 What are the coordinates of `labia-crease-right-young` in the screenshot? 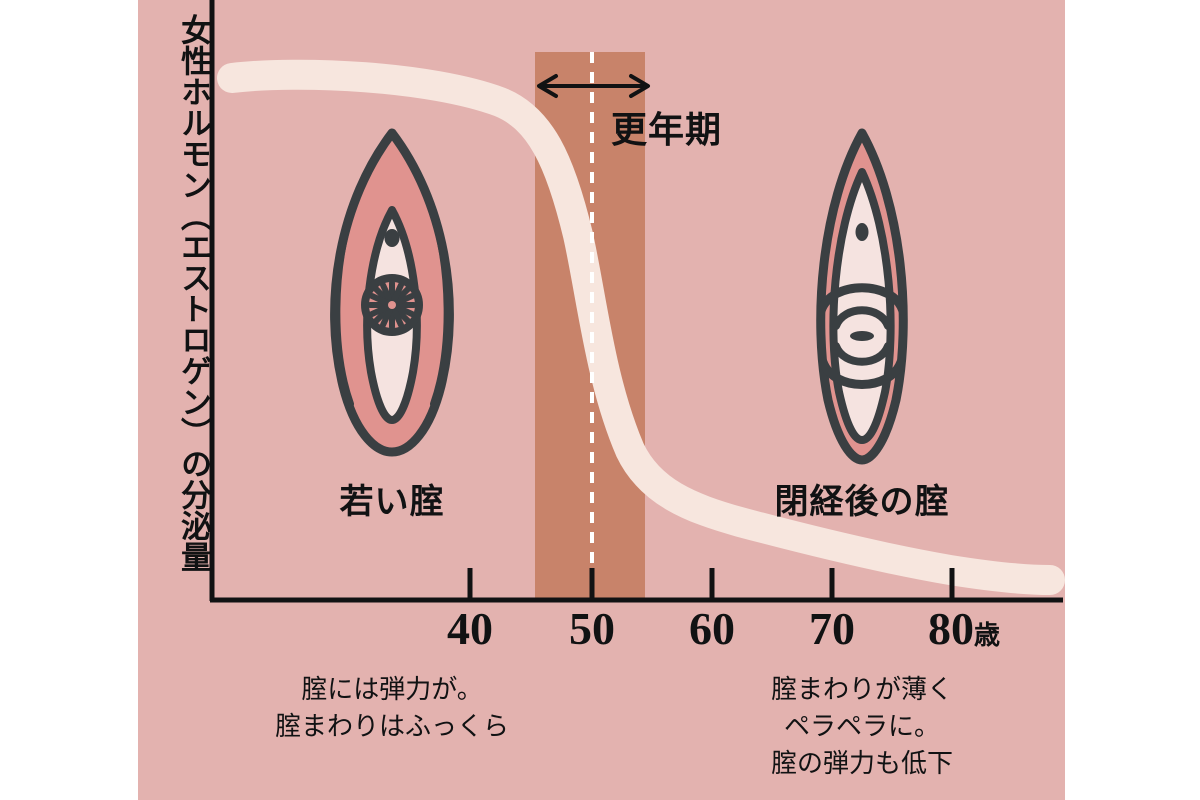 It's located at (440, 306).